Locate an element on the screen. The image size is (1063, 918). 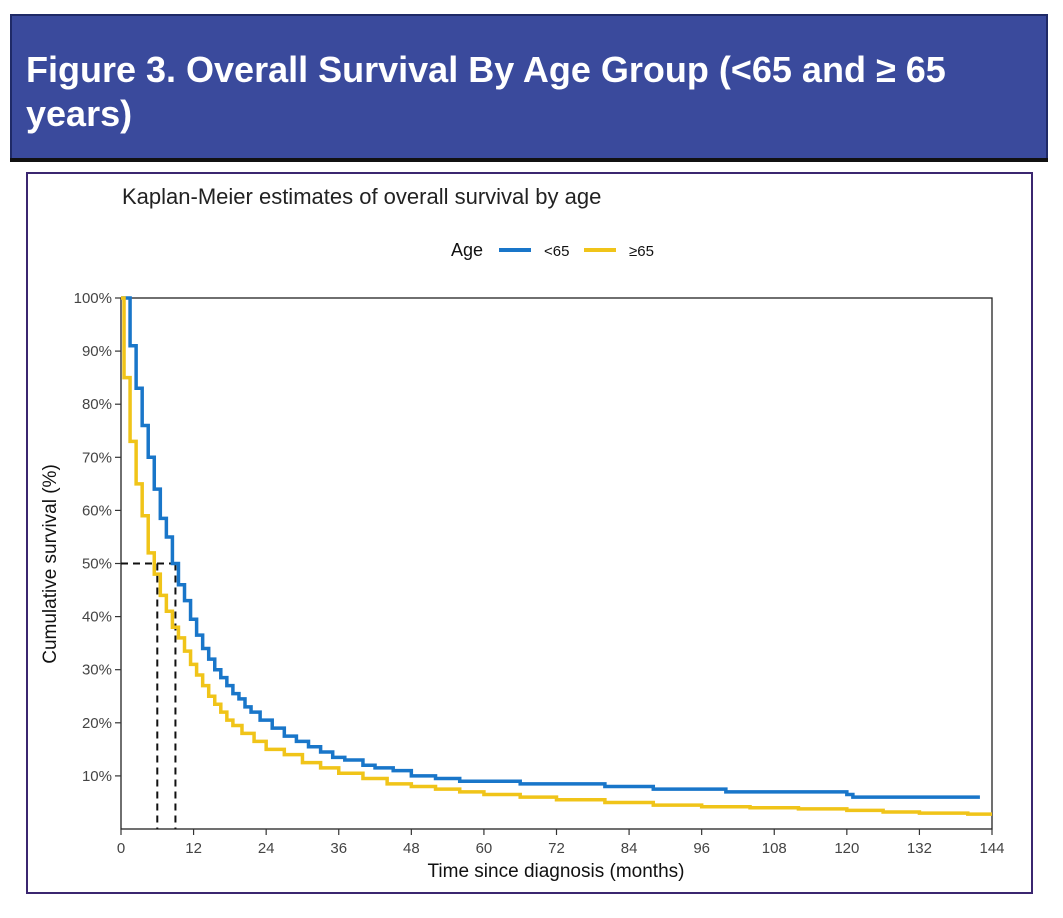
x-tick-label: 144 is located at coordinates (991, 848).